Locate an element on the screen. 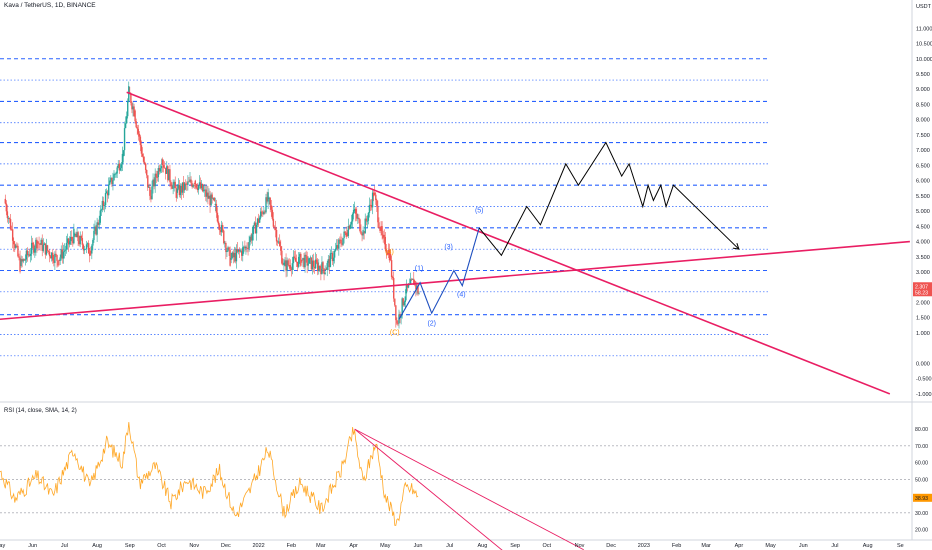  price-tick-label: 4.000 is located at coordinates (923, 243).